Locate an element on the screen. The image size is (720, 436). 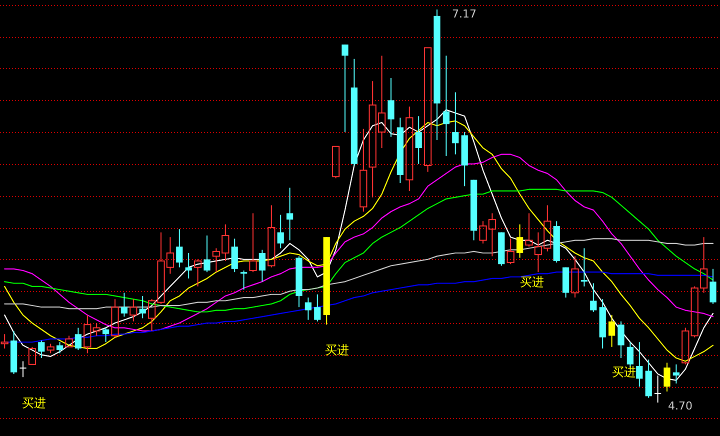
annotation: 7.17 is located at coordinates (464, 14).